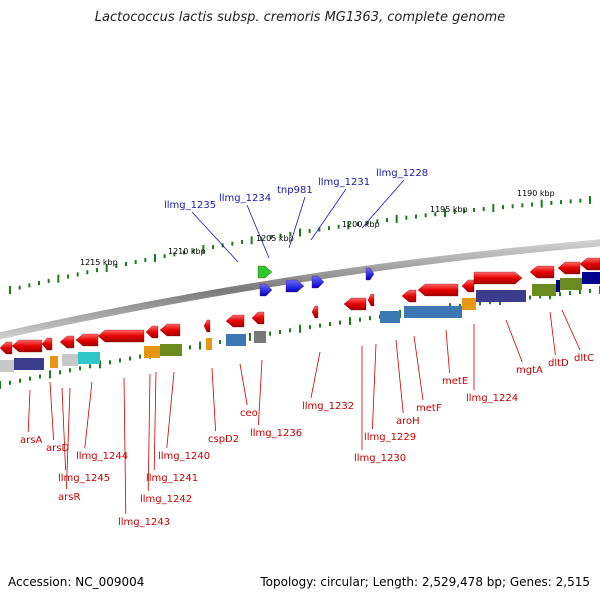 The image size is (600, 600). What do you see at coordinates (344, 182) in the screenshot?
I see `gene-label-top: llmg_1231` at bounding box center [344, 182].